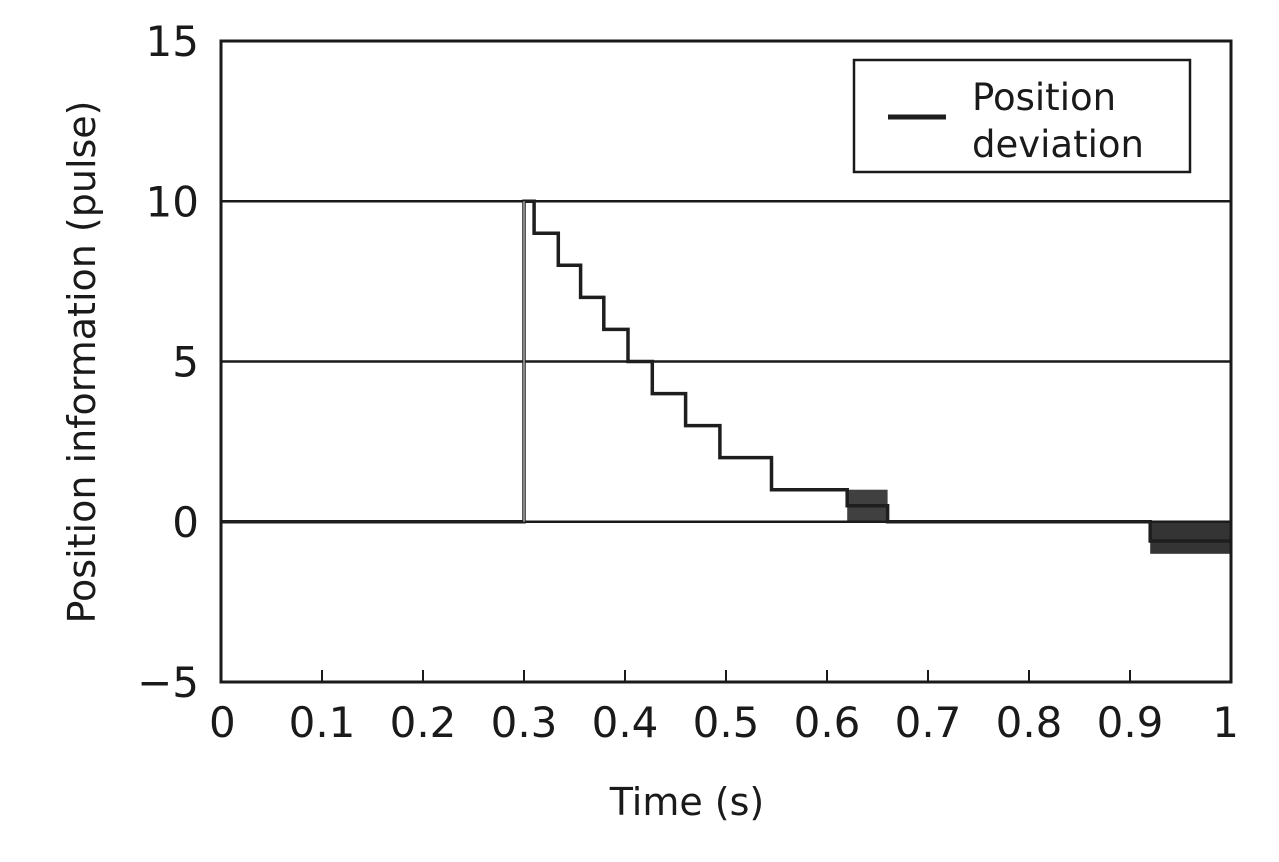  Describe the element at coordinates (168, 682) in the screenshot. I see `y-tick-label: −5` at that location.